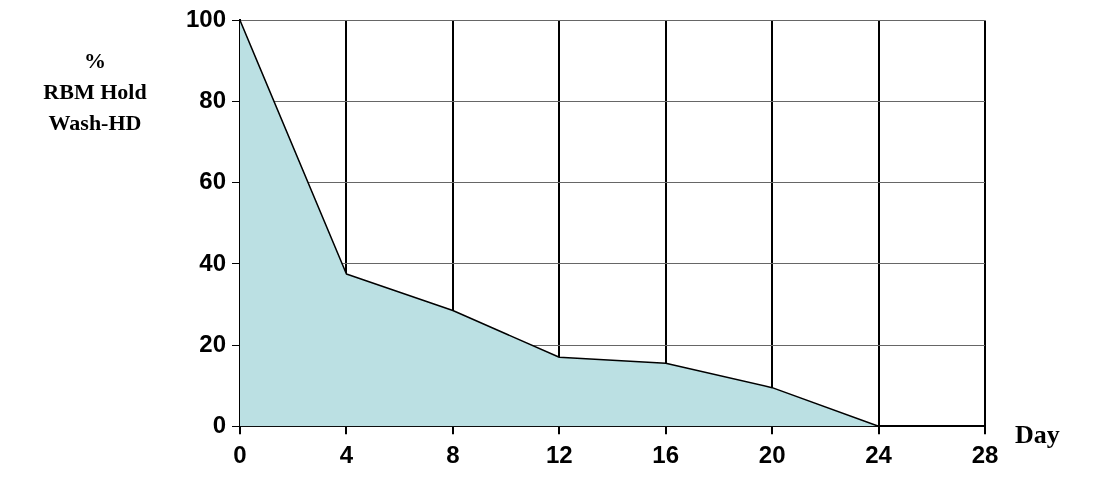  What do you see at coordinates (559, 455) in the screenshot?
I see `x-tick-label: 12` at bounding box center [559, 455].